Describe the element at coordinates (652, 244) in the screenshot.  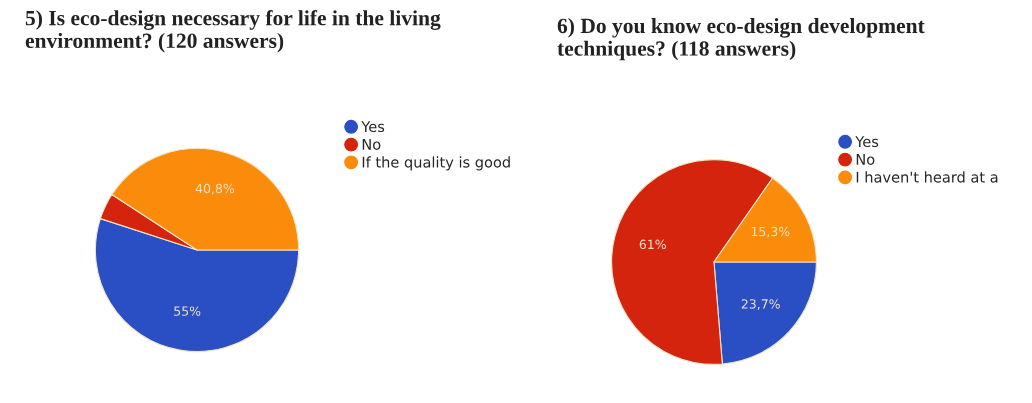
I see `data-label: 61%` at that location.